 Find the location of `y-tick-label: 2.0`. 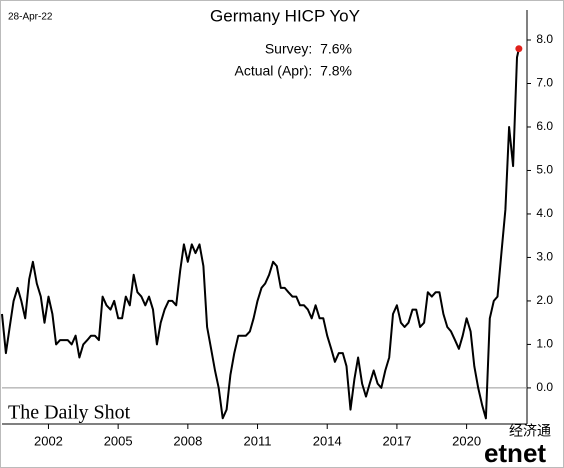

y-tick-label: 2.0 is located at coordinates (544, 300).